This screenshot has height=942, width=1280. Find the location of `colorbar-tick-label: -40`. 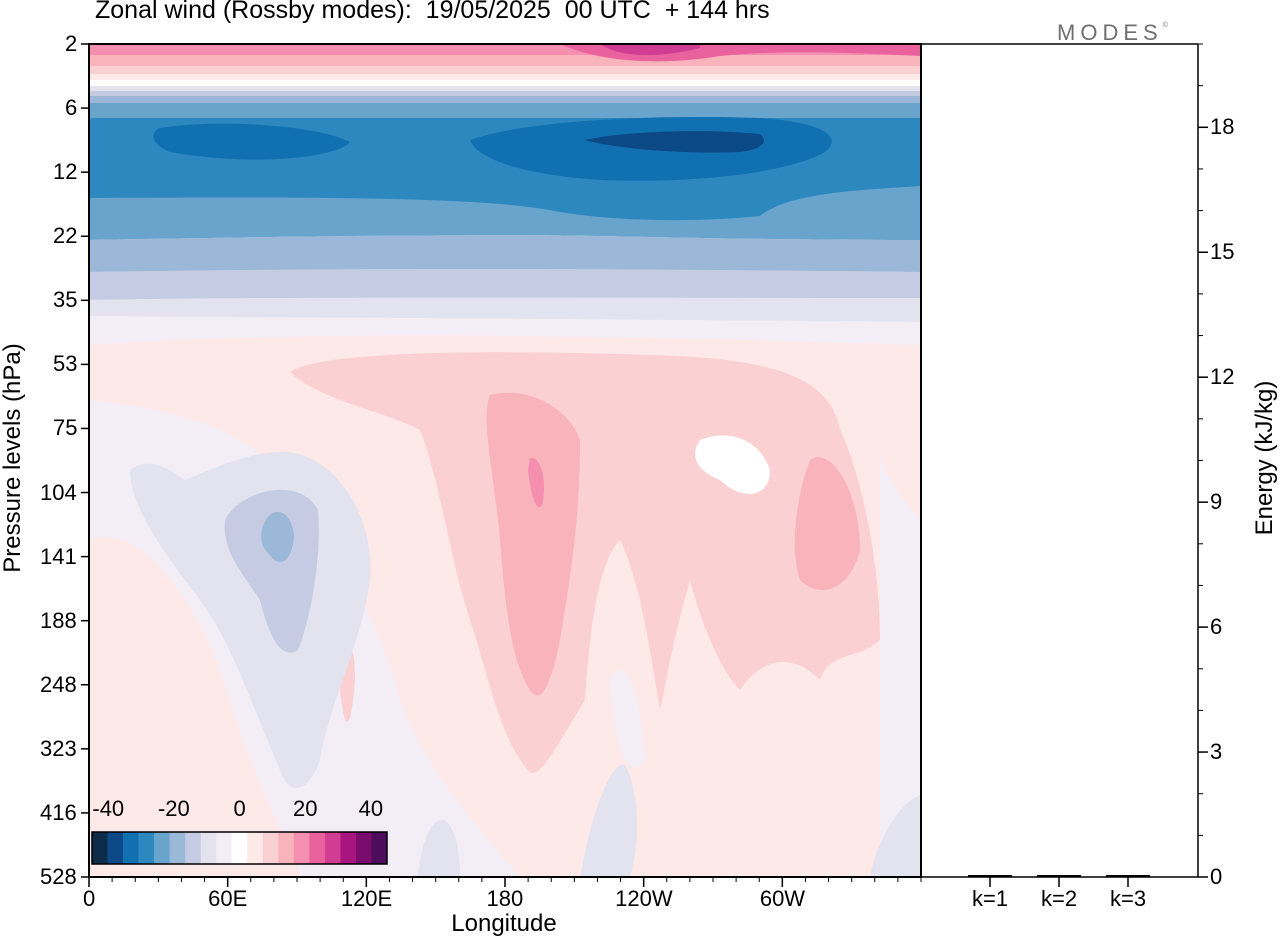

colorbar-tick-label: -40 is located at coordinates (108, 808).